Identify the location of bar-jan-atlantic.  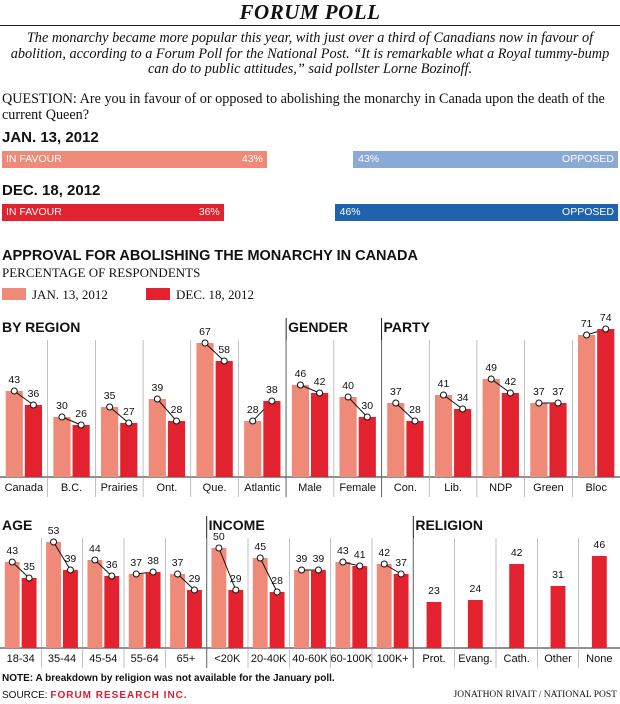
(253, 449).